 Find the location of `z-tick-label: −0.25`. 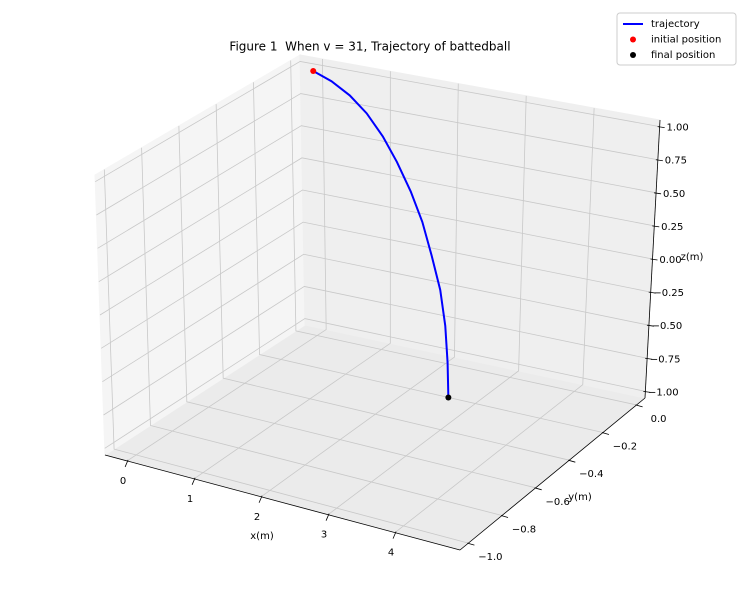

z-tick-label: −0.25 is located at coordinates (668, 293).